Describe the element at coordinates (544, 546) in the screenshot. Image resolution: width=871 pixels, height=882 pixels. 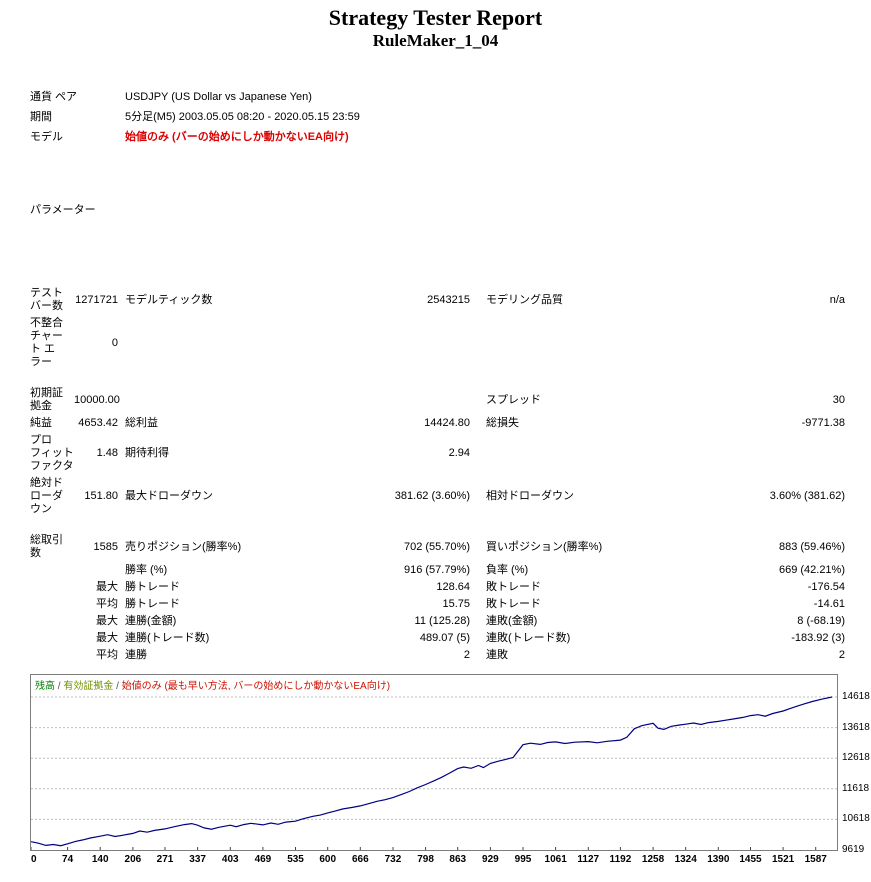
I see `stat-label: 買いポジション(勝率%)` at that location.